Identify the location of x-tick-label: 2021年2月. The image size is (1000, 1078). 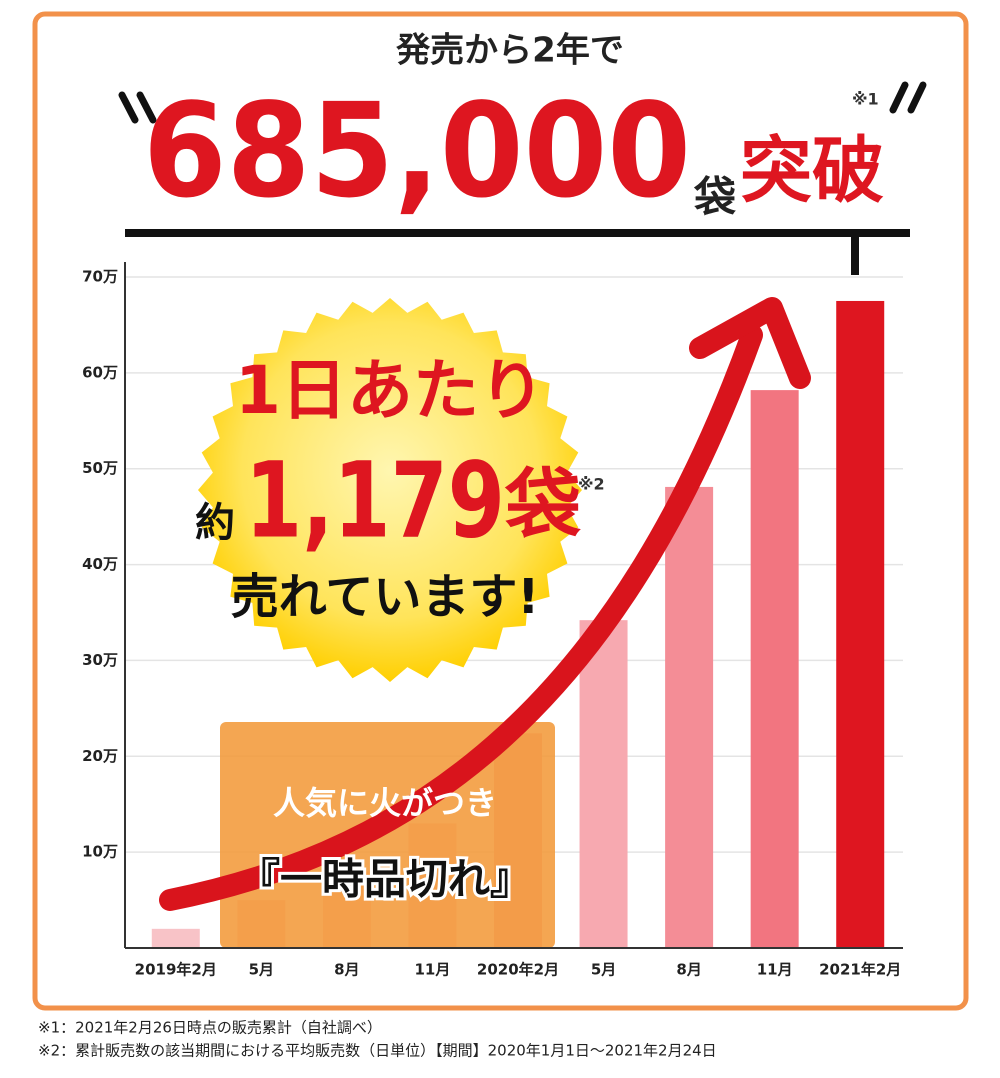
(860, 970).